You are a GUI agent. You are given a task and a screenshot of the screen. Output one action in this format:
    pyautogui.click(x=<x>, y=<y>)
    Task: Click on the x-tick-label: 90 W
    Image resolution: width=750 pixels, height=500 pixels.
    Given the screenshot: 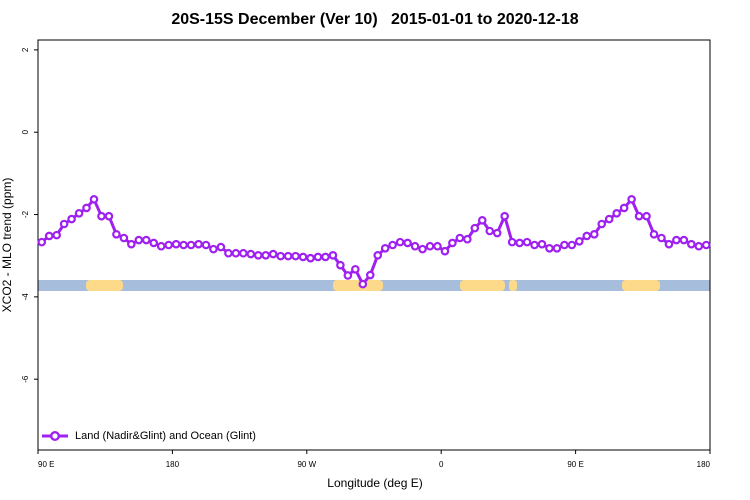 What is the action you would take?
    pyautogui.click(x=306, y=464)
    